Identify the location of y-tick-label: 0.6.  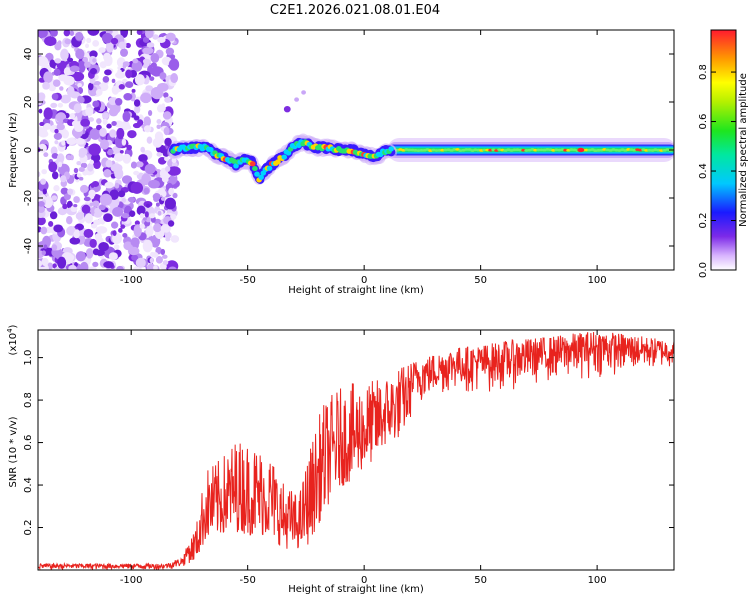
(28, 443).